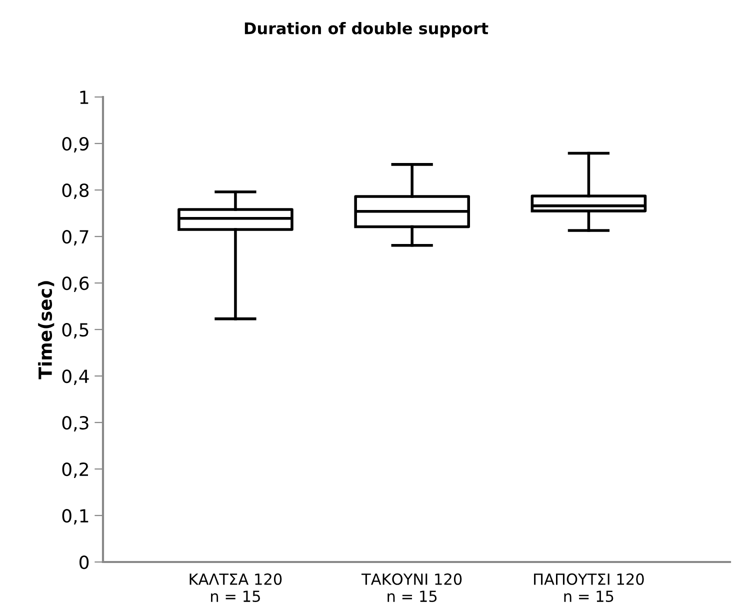 The width and height of the screenshot is (732, 615). What do you see at coordinates (75, 238) in the screenshot?
I see `y-tick-label: 0,7` at bounding box center [75, 238].